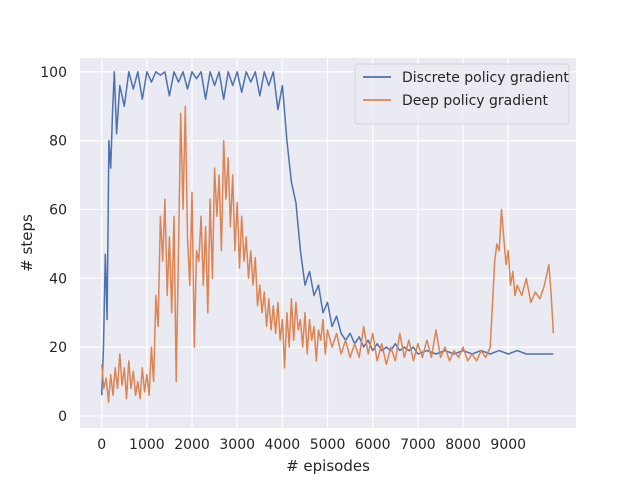 The width and height of the screenshot is (640, 480). Describe the element at coordinates (27, 243) in the screenshot. I see `y-axis-label: # steps` at that location.